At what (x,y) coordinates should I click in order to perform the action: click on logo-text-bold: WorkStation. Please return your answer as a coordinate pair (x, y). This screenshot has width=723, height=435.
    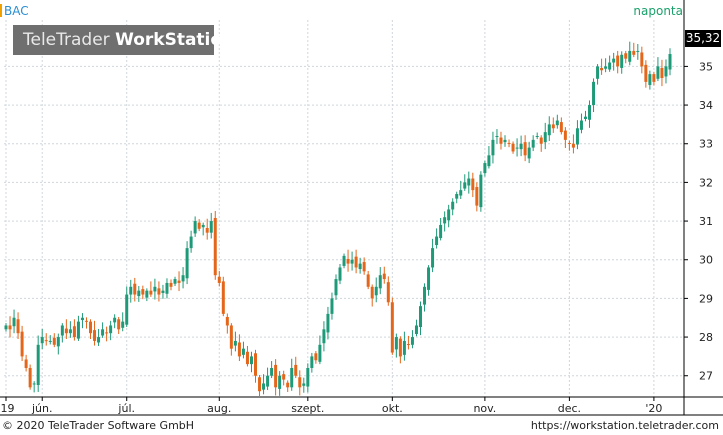
    Looking at the image, I should click on (175, 40).